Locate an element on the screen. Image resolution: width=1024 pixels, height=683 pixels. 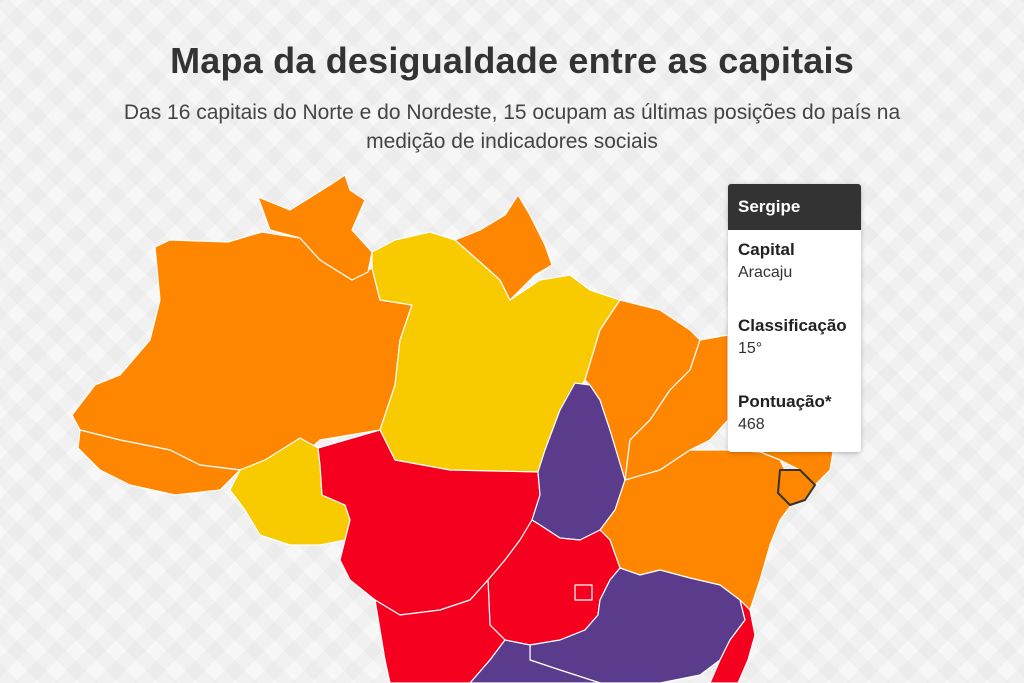
page-title: Mapa da desigualdade entre as capitais is located at coordinates (512, 60).